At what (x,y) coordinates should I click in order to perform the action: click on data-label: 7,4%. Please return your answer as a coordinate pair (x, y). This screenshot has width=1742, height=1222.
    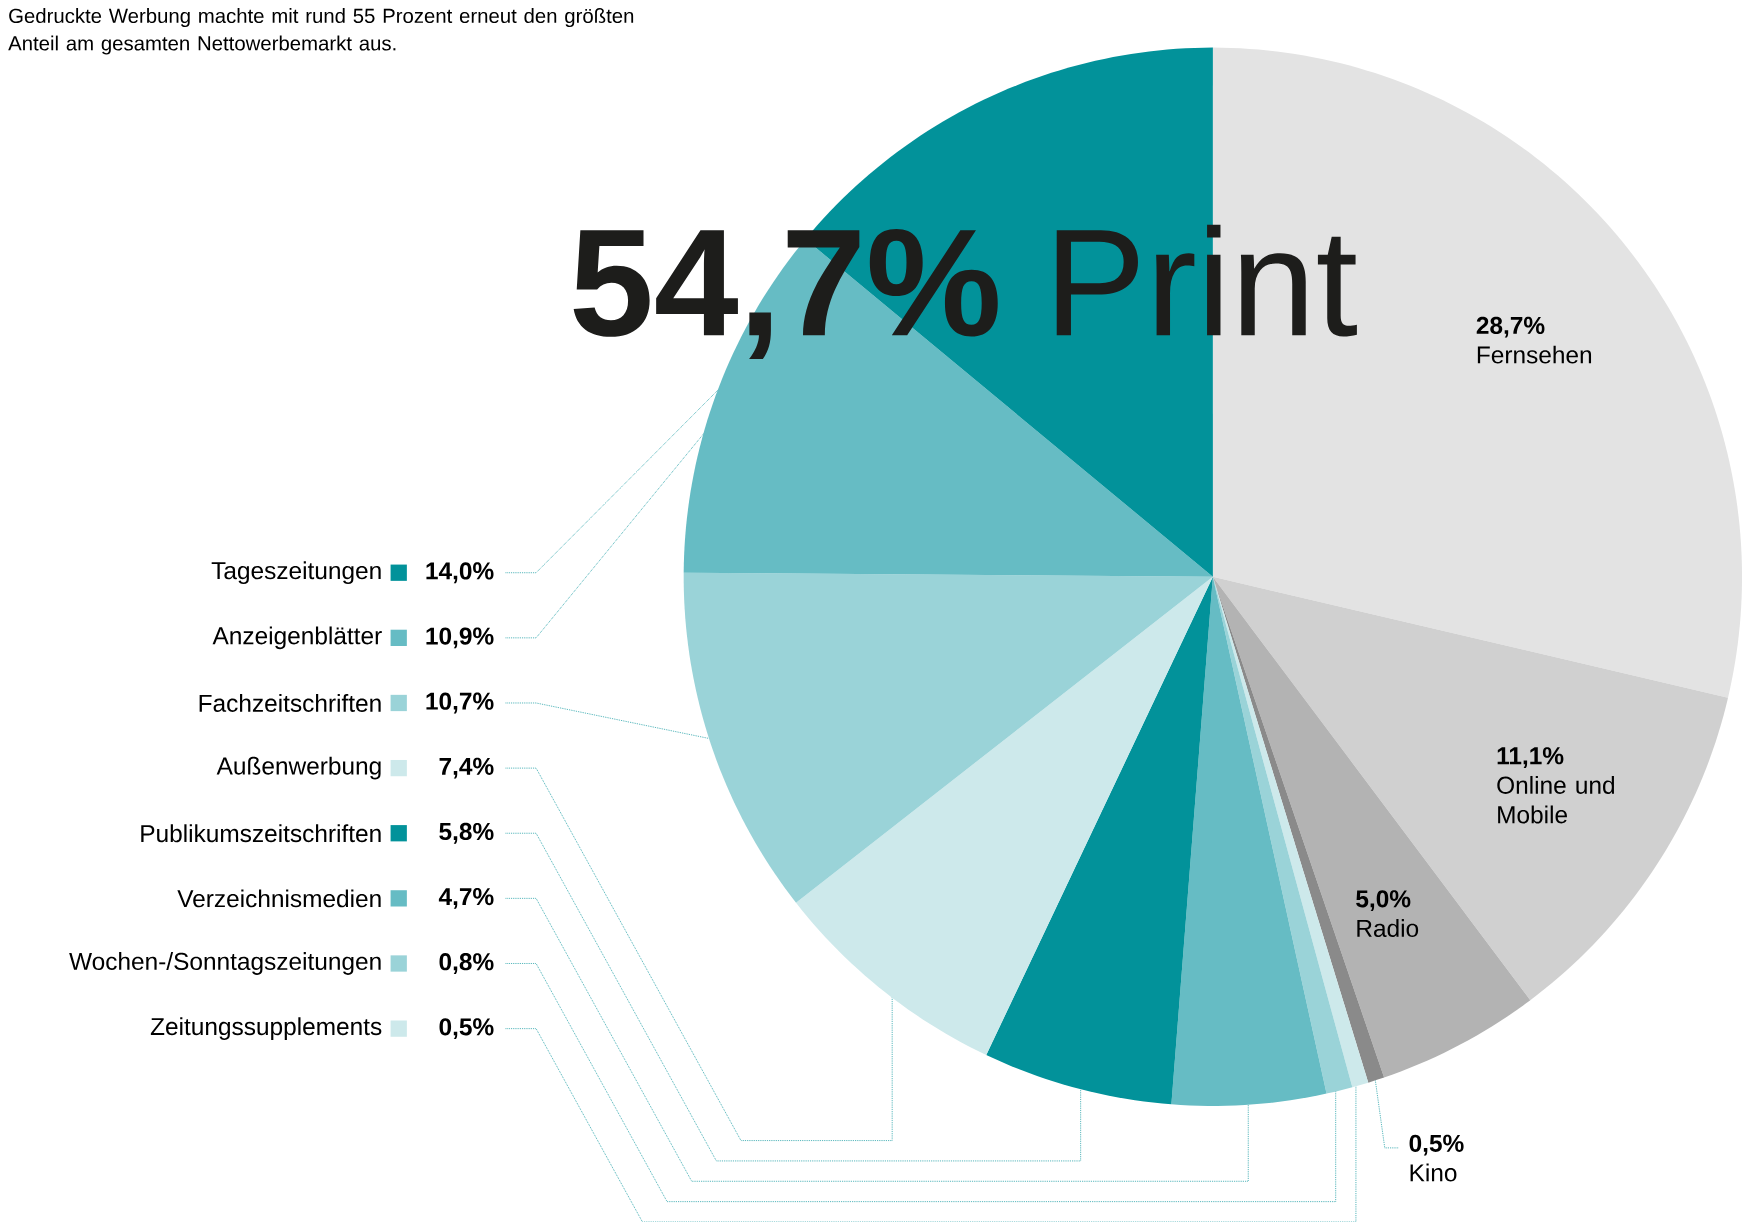
    Looking at the image, I should click on (466, 768).